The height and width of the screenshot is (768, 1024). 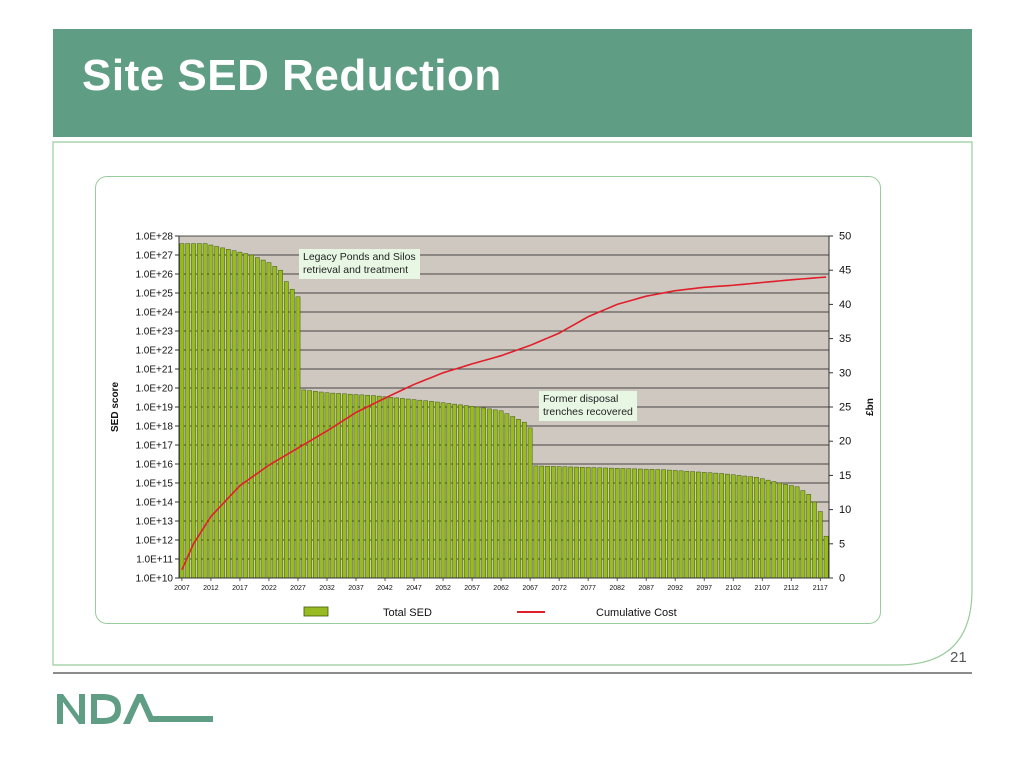 I want to click on y-tick-label: 1.0E+12, so click(x=154, y=541).